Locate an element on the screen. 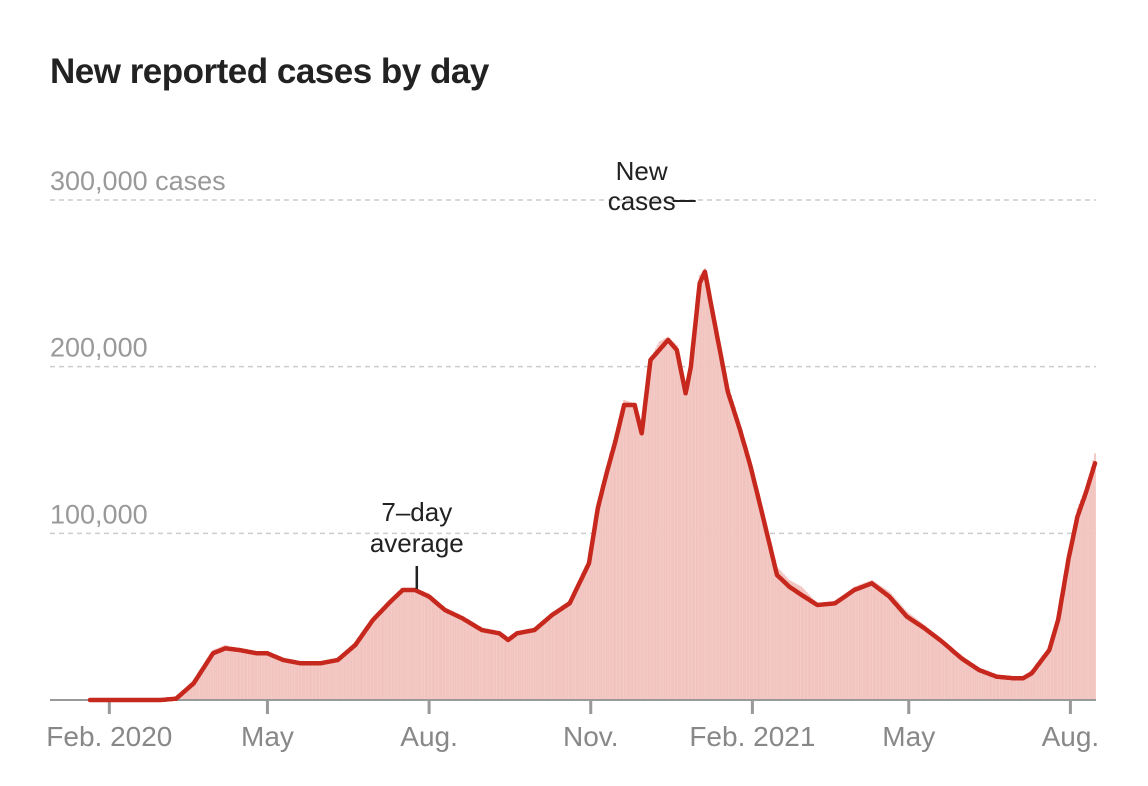 Image resolution: width=1148 pixels, height=786 pixels. x-tick-label: May is located at coordinates (908, 736).